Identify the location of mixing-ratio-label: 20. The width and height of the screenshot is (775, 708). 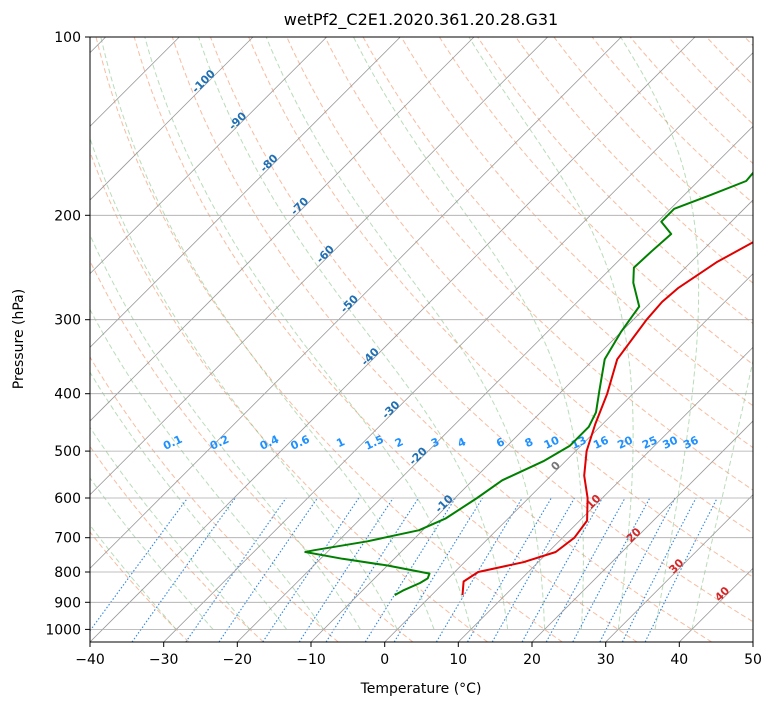
(625, 442).